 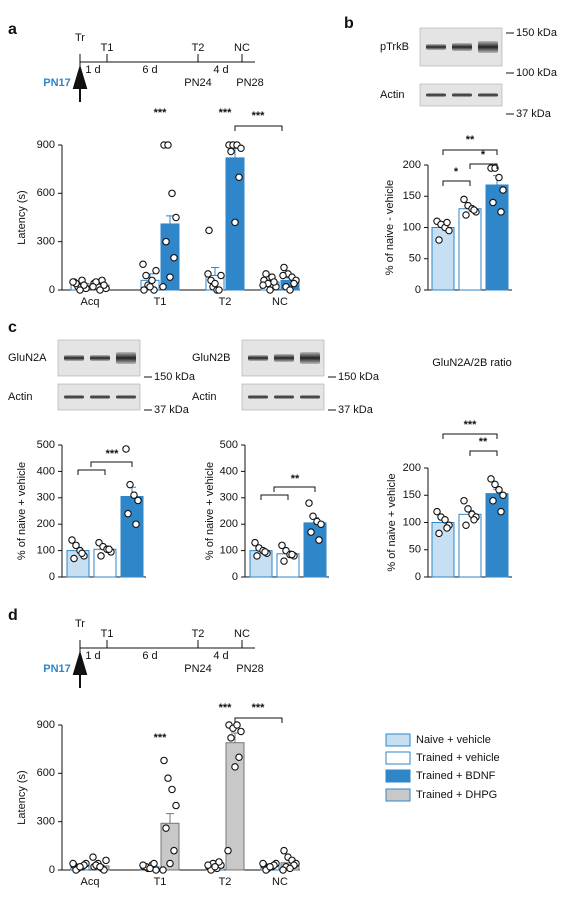 I want to click on timeline-interval: 6 d, so click(x=149, y=656).